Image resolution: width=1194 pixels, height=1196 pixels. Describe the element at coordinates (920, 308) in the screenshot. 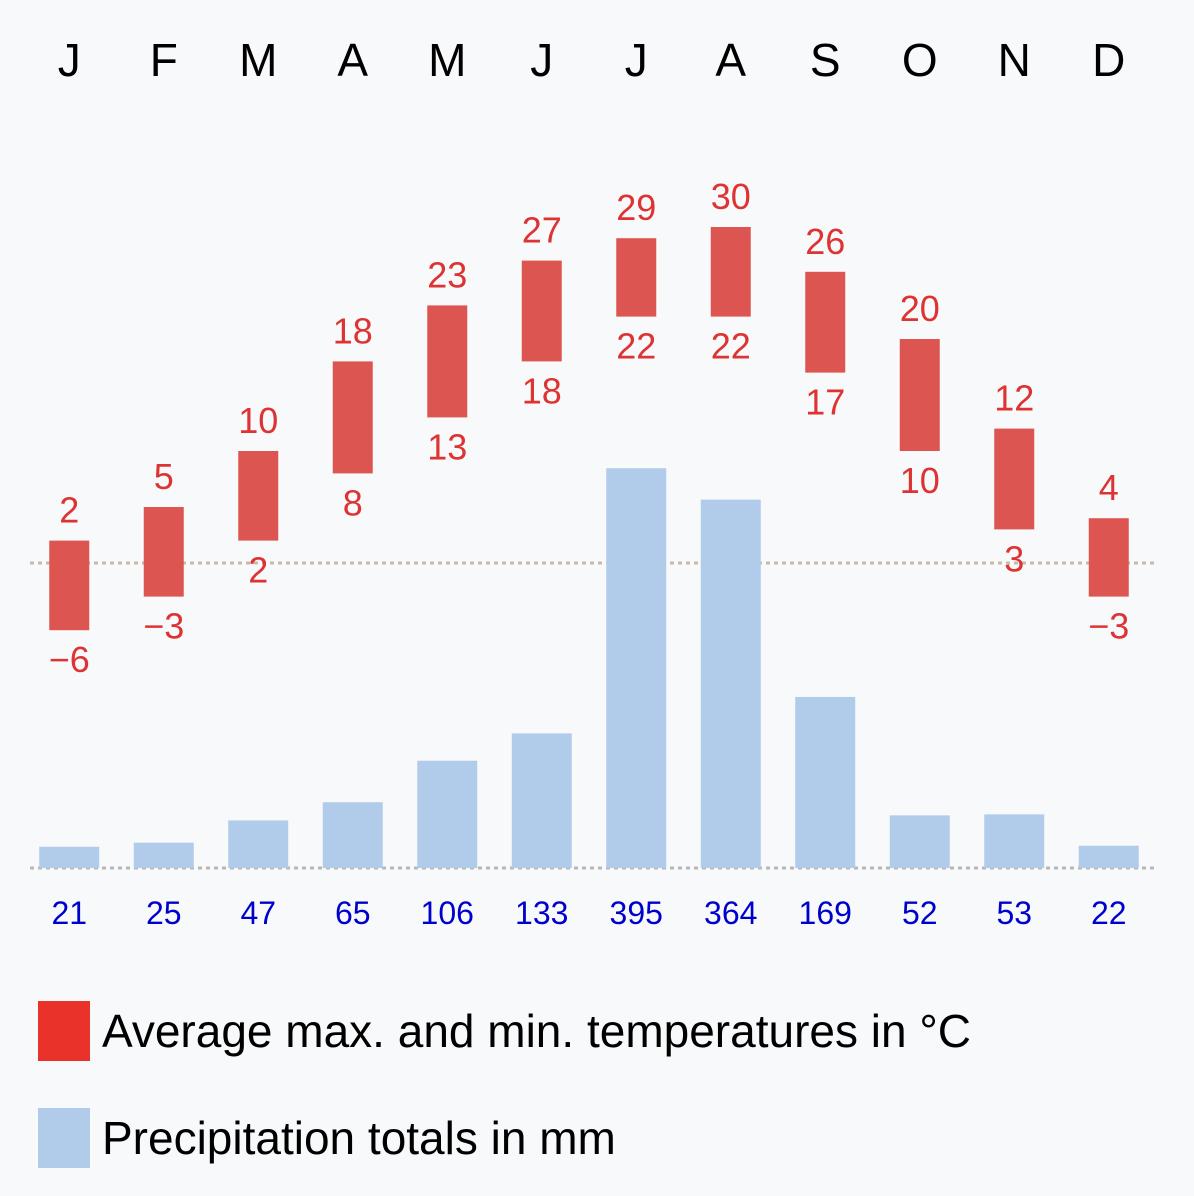

I see `temperature-max-label: 20` at that location.